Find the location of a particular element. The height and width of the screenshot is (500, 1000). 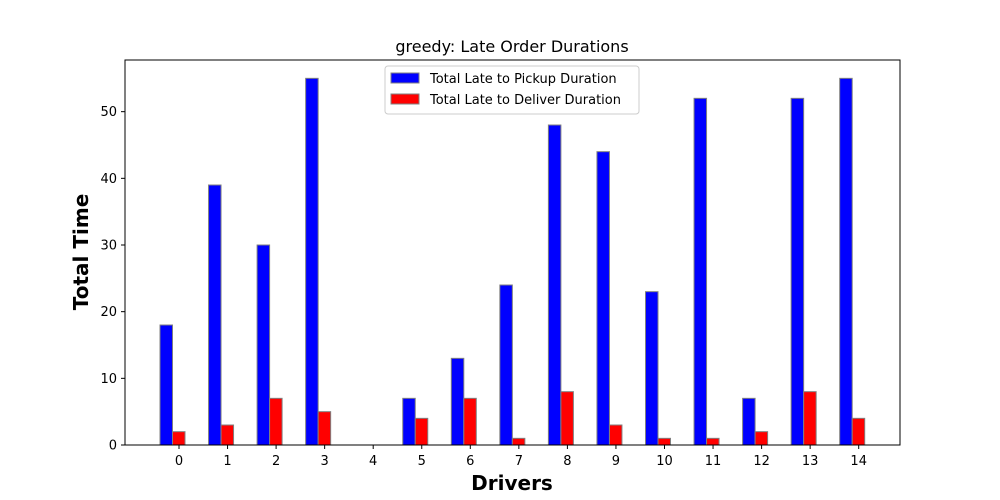

x-tick-label-12: 12 is located at coordinates (761, 461).